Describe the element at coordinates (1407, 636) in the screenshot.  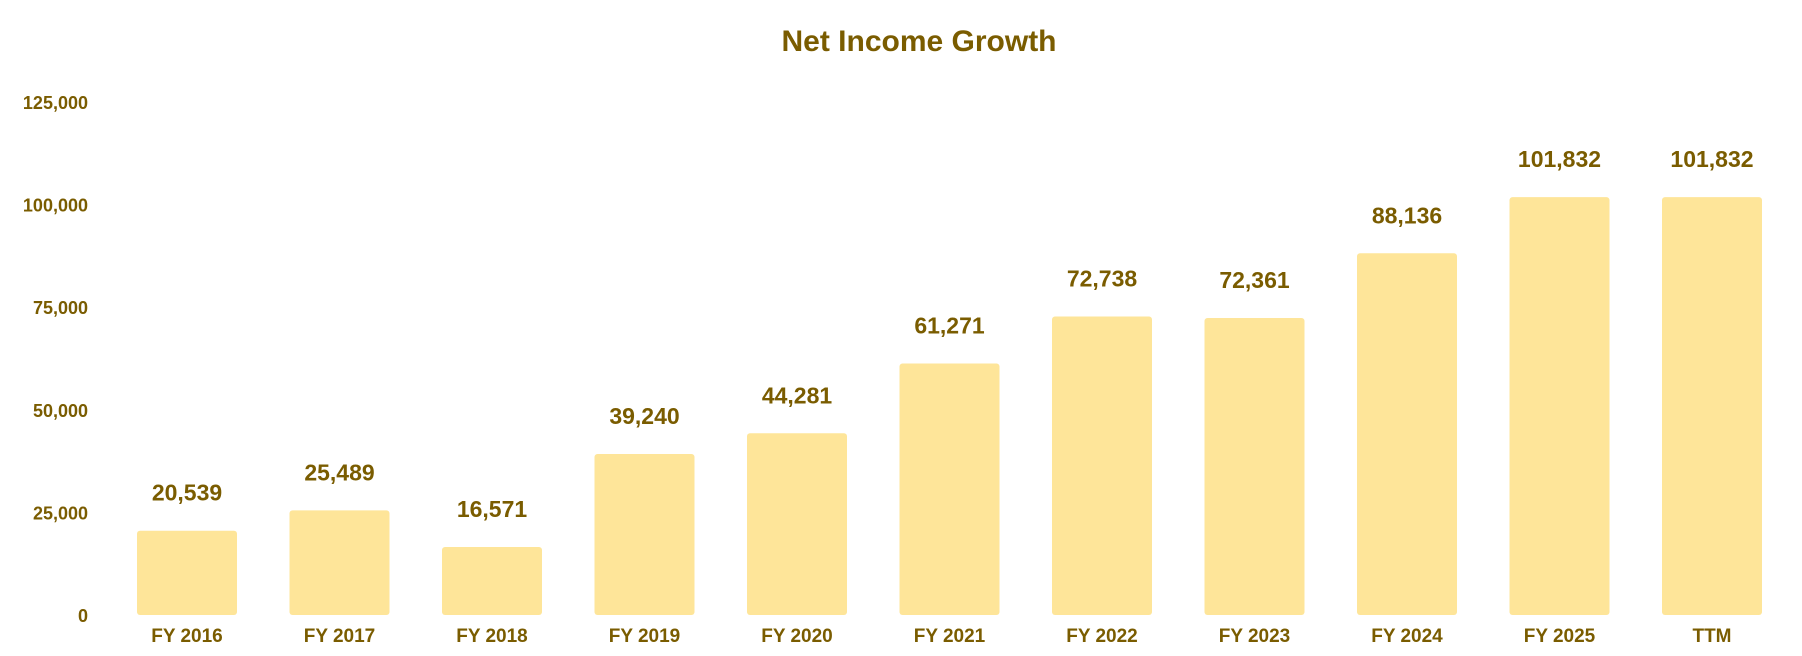
I see `x-tick-label: FY 2024` at that location.